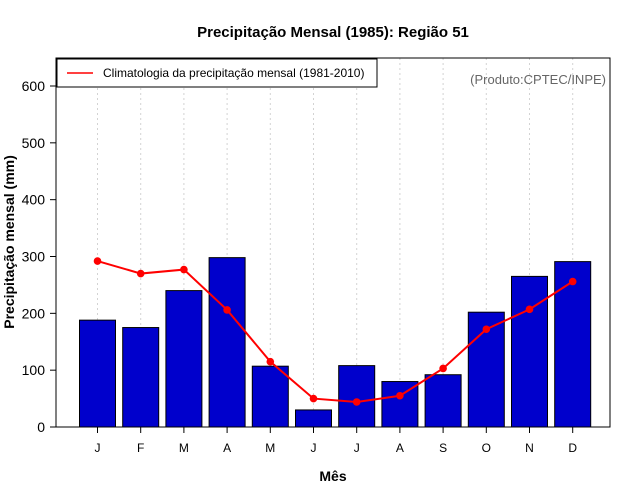 The image size is (640, 500). I want to click on y-tick-label: 300, so click(34, 257).